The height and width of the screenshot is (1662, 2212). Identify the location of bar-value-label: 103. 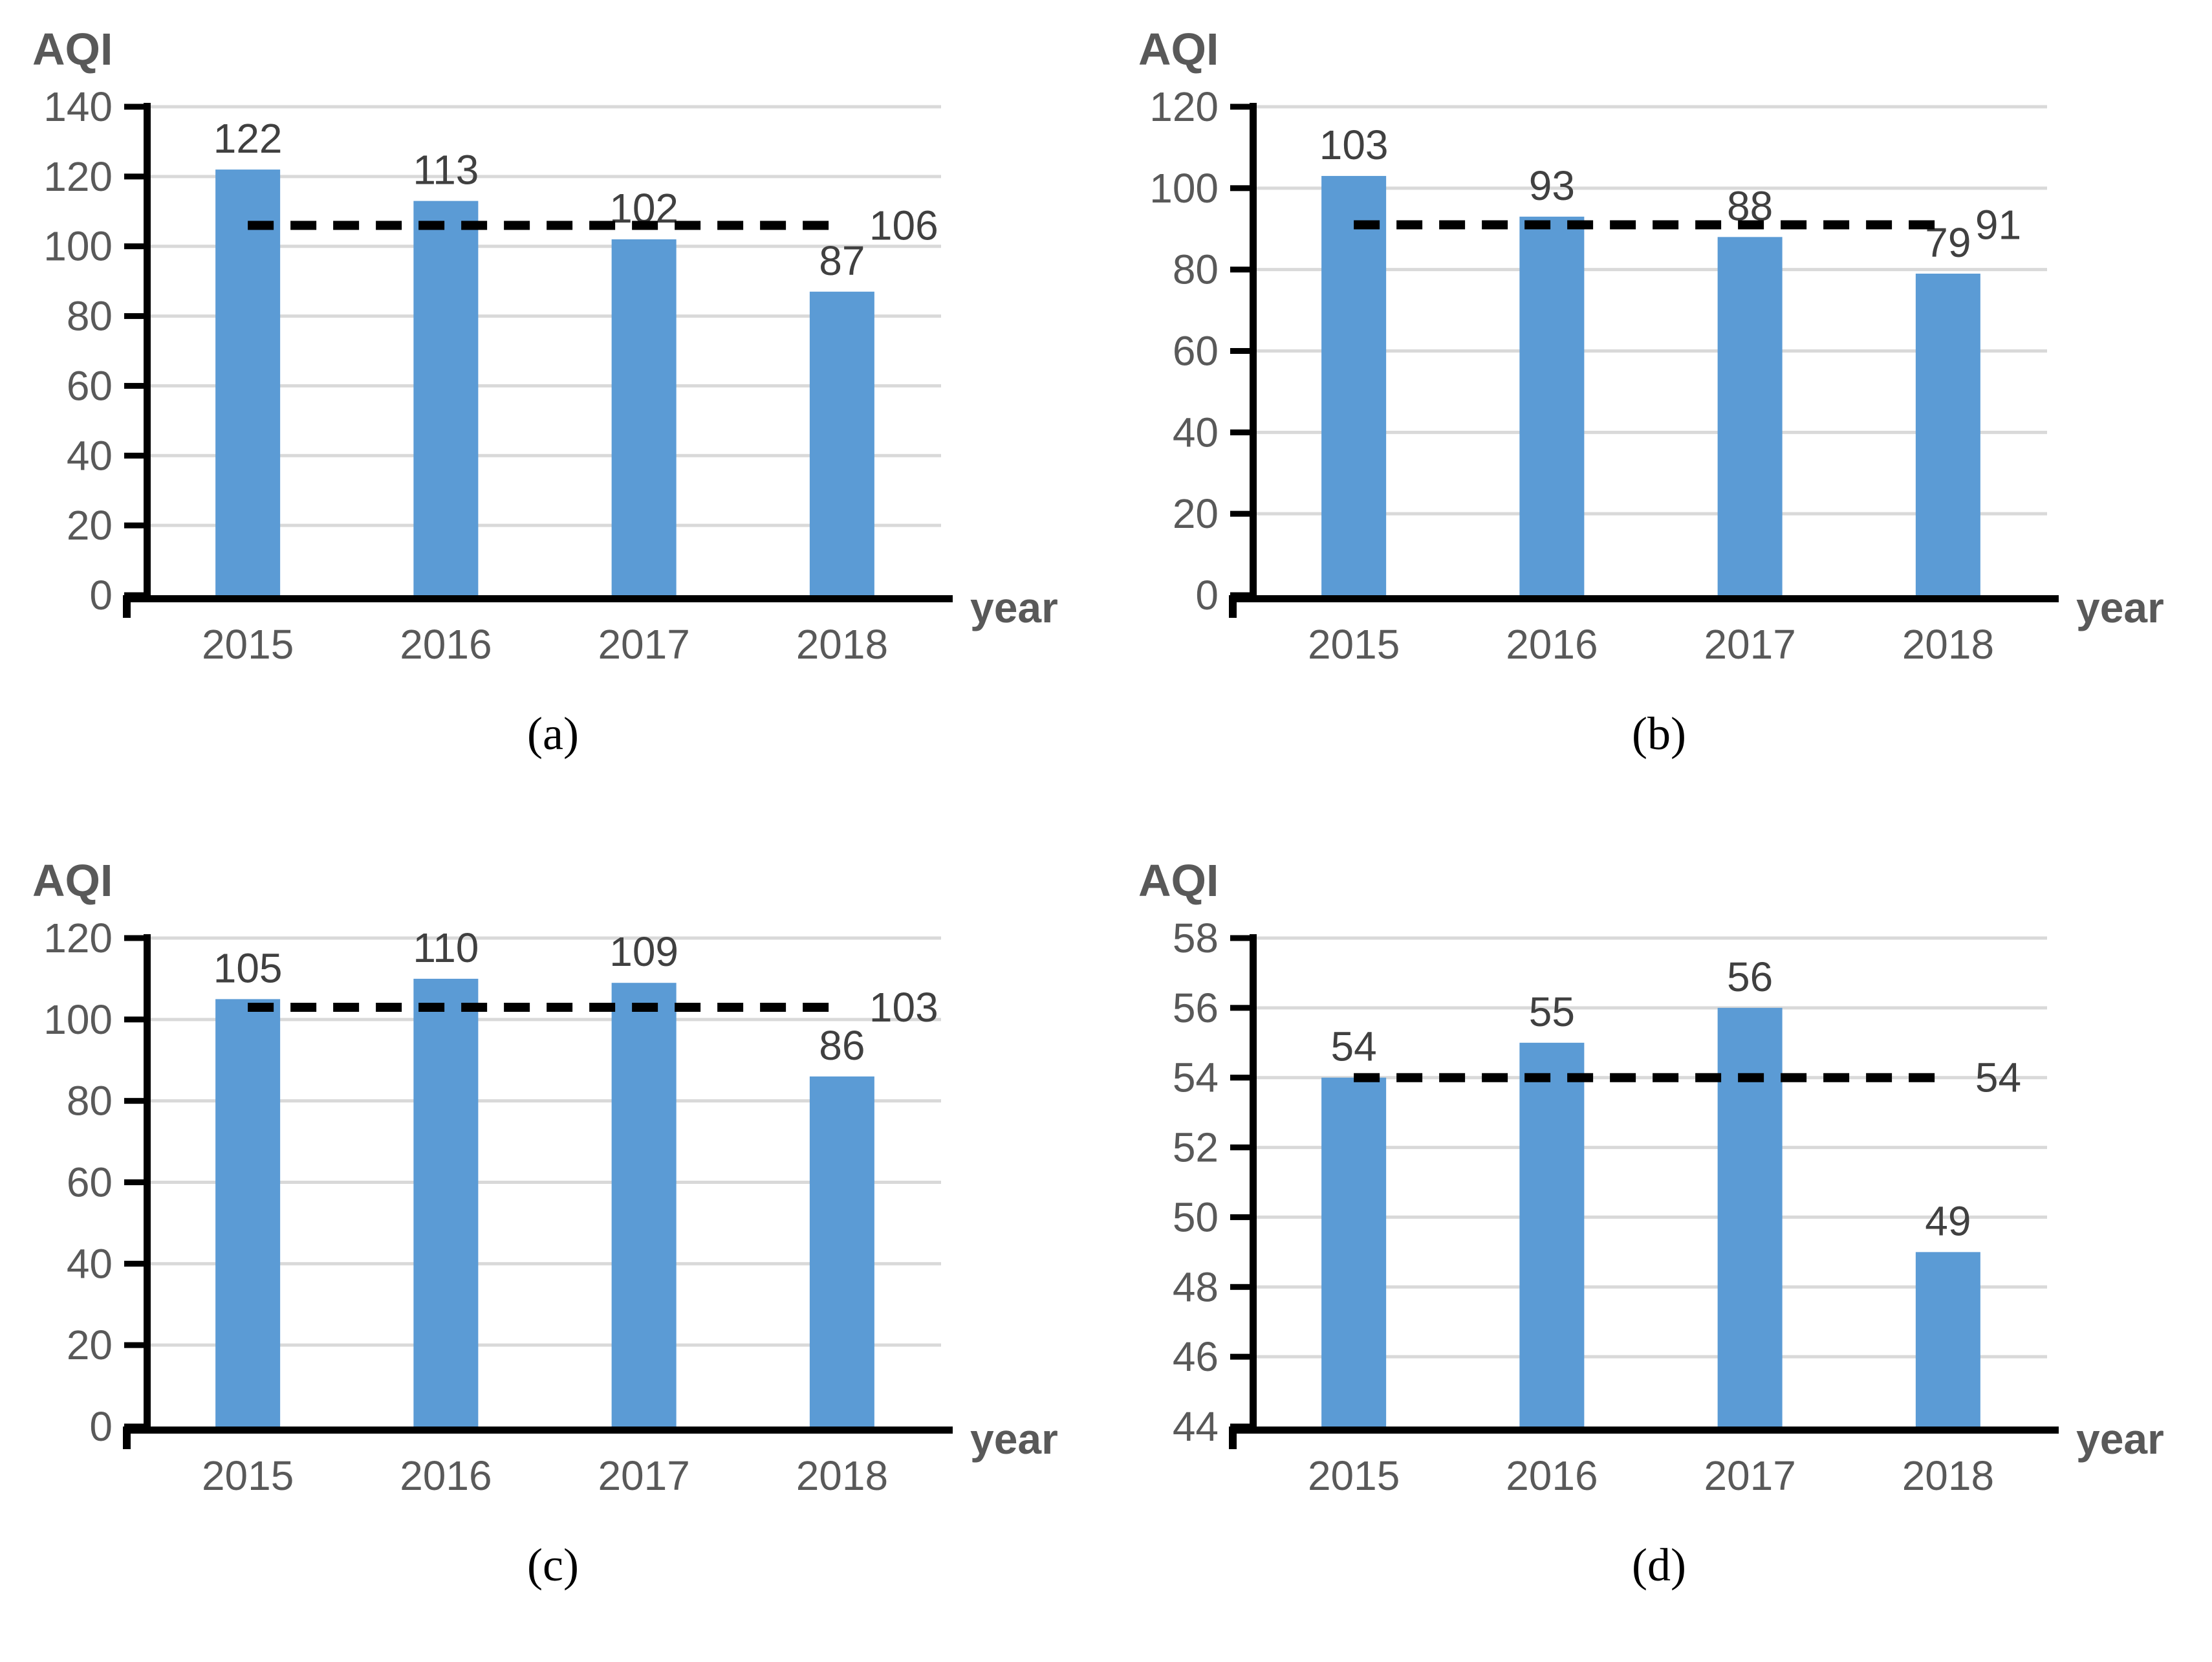
(1354, 145).